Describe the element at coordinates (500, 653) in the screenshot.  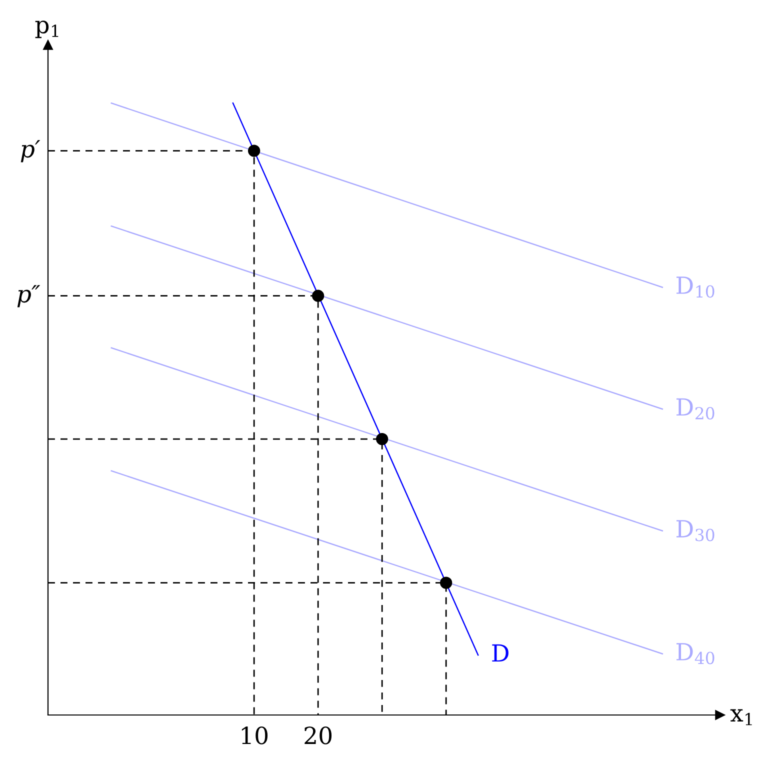
I see `series-label: D` at that location.